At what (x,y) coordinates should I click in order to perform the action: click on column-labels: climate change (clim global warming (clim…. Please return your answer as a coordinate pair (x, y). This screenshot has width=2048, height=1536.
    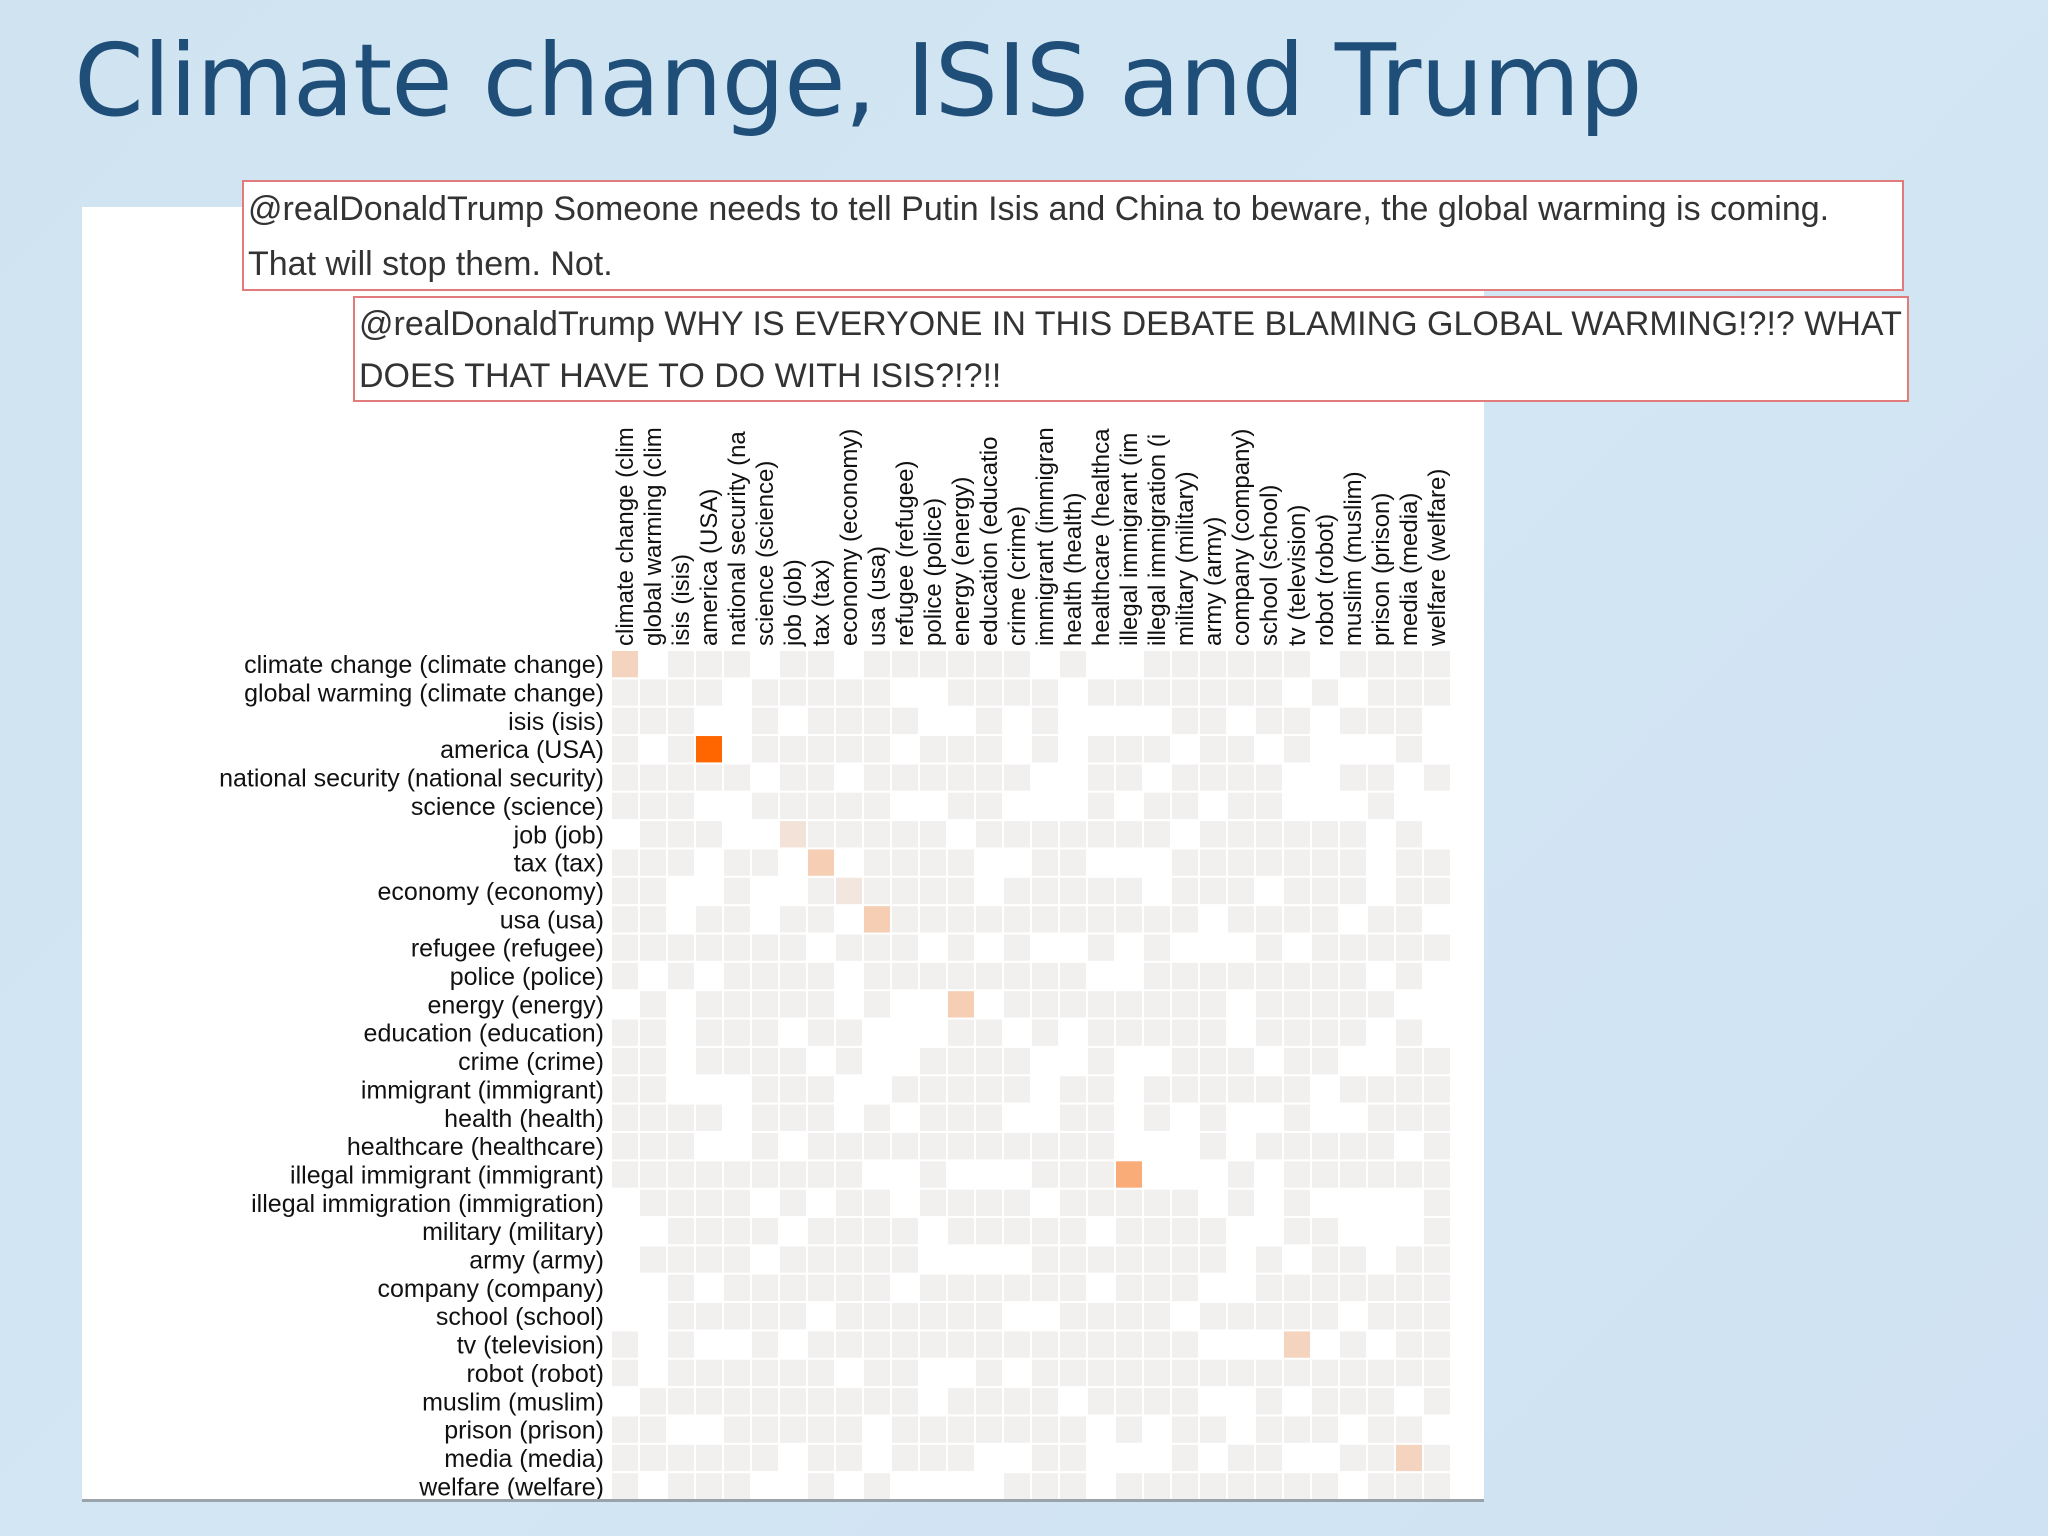
    Looking at the image, I should click on (1031, 537).